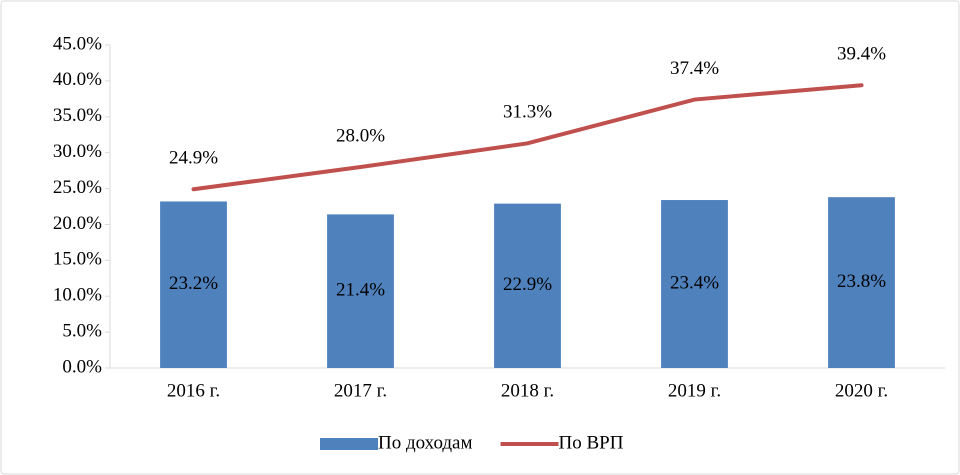 The height and width of the screenshot is (475, 960). I want to click on y-tick-label: 0.0%, so click(82, 366).